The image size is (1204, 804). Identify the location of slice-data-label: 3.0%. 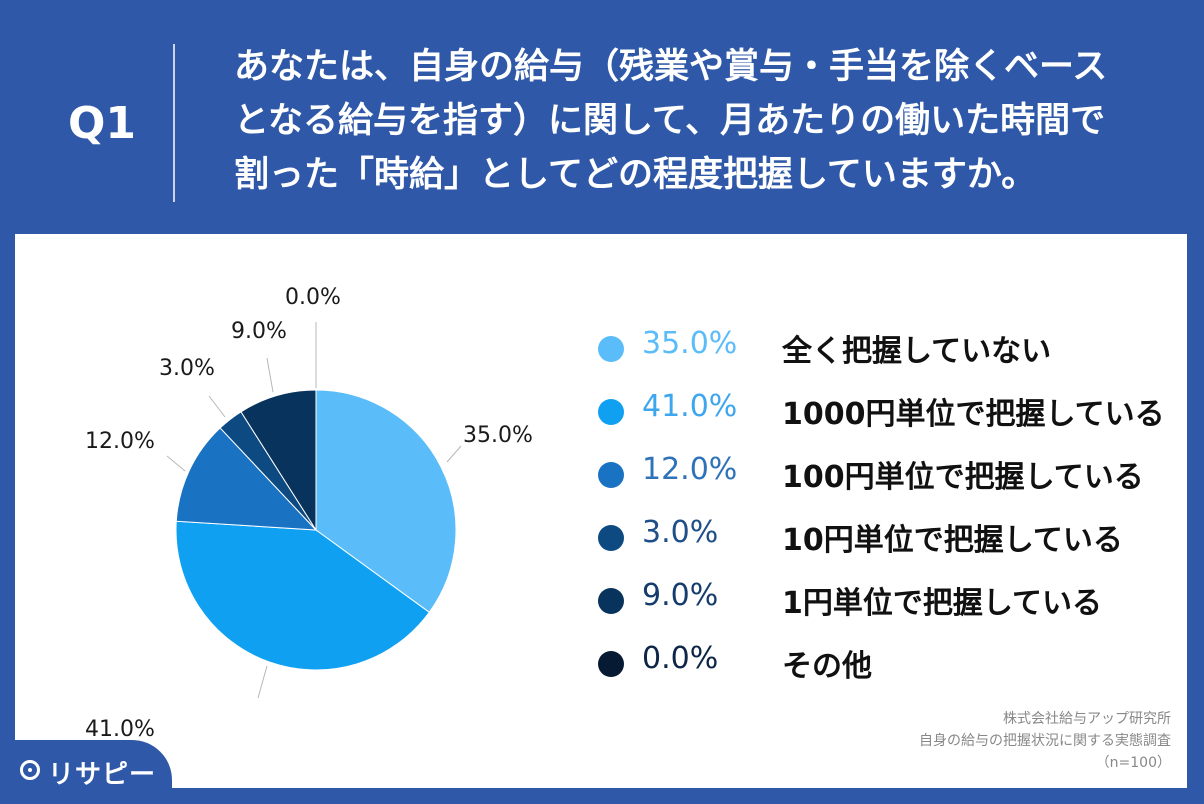
(187, 368).